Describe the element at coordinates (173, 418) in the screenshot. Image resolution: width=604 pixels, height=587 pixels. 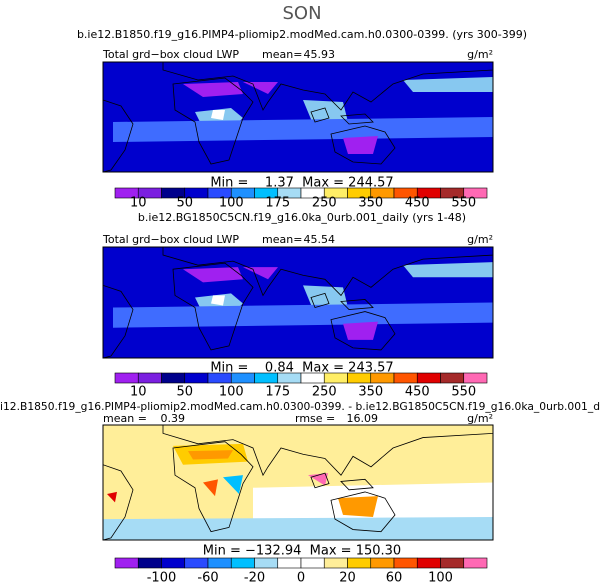
I see `mean-value: 0.39` at that location.